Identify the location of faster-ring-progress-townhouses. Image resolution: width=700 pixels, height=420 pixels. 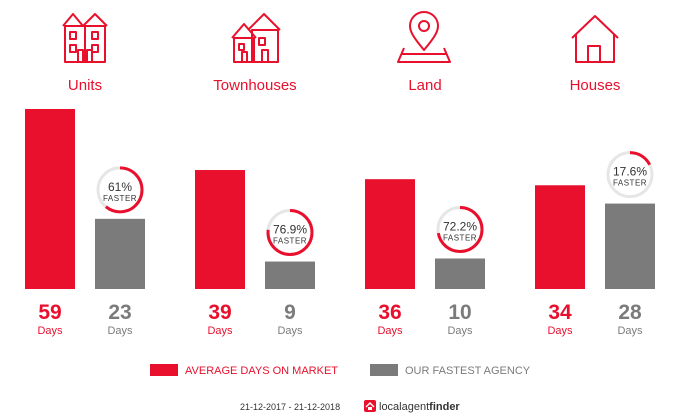
(290, 233).